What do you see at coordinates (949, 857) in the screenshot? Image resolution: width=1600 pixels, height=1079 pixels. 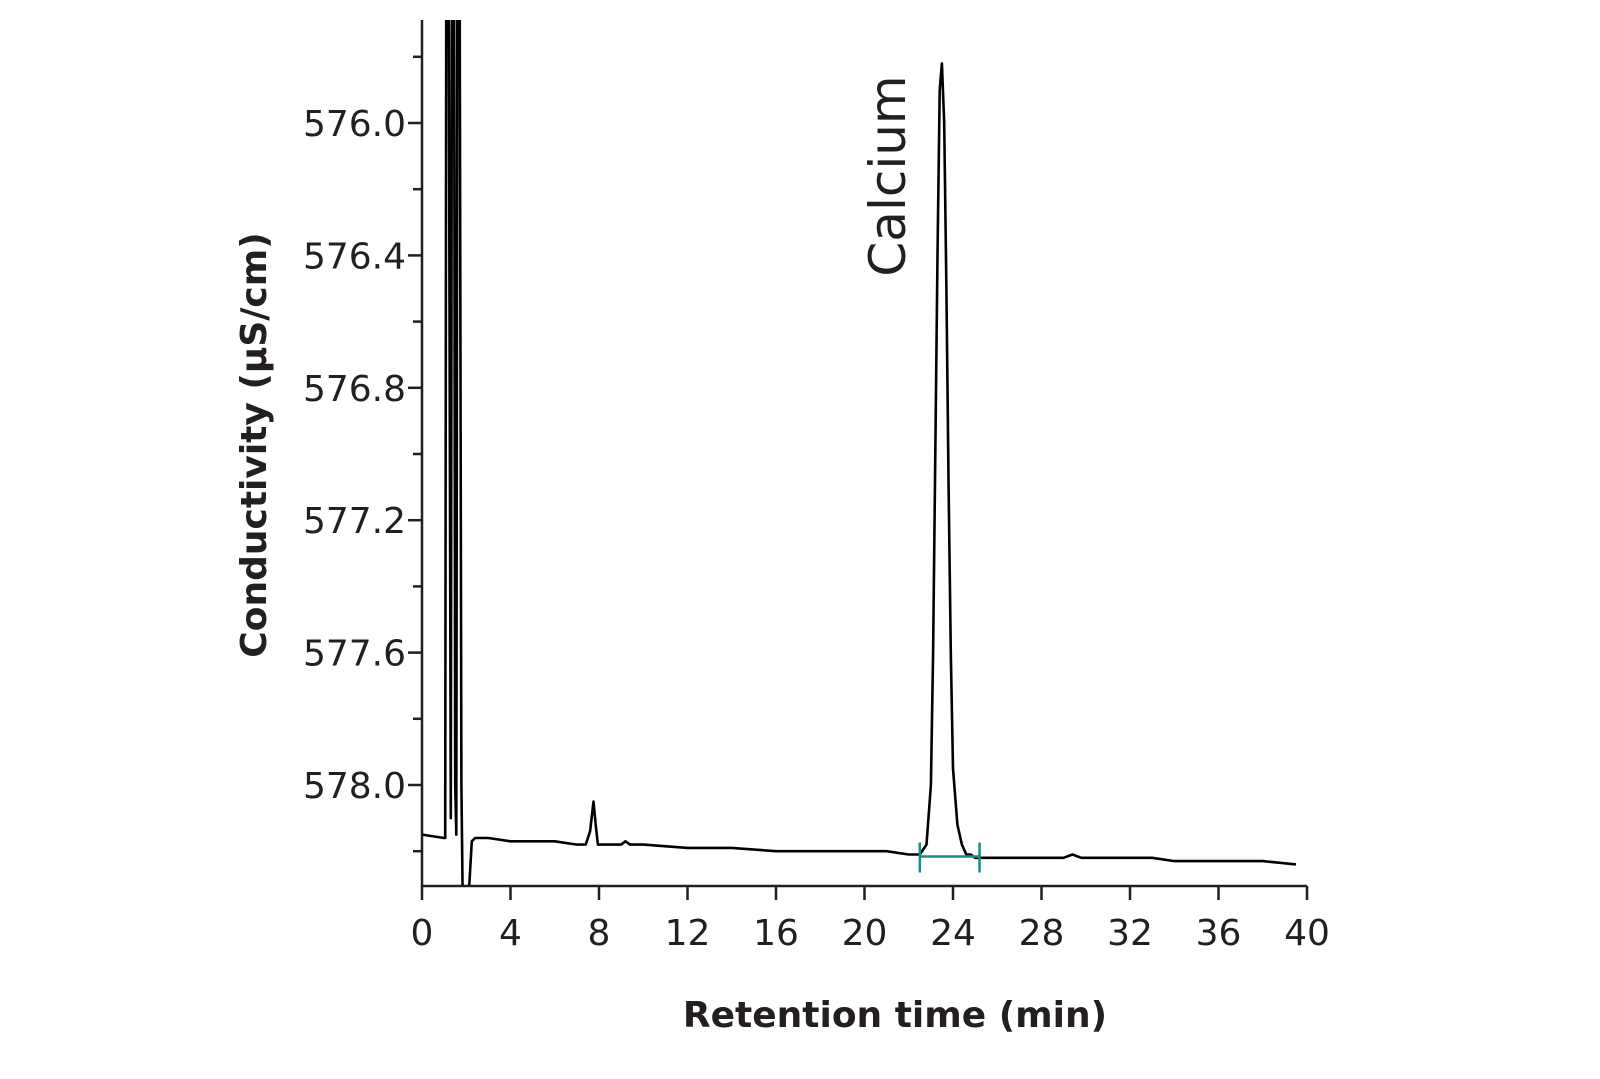 I see `integration-marker-layer` at bounding box center [949, 857].